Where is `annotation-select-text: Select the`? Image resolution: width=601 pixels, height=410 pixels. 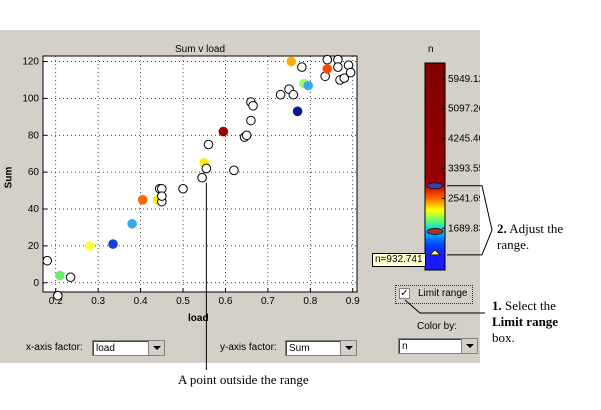 annotation-select-text: Select the is located at coordinates (530, 305).